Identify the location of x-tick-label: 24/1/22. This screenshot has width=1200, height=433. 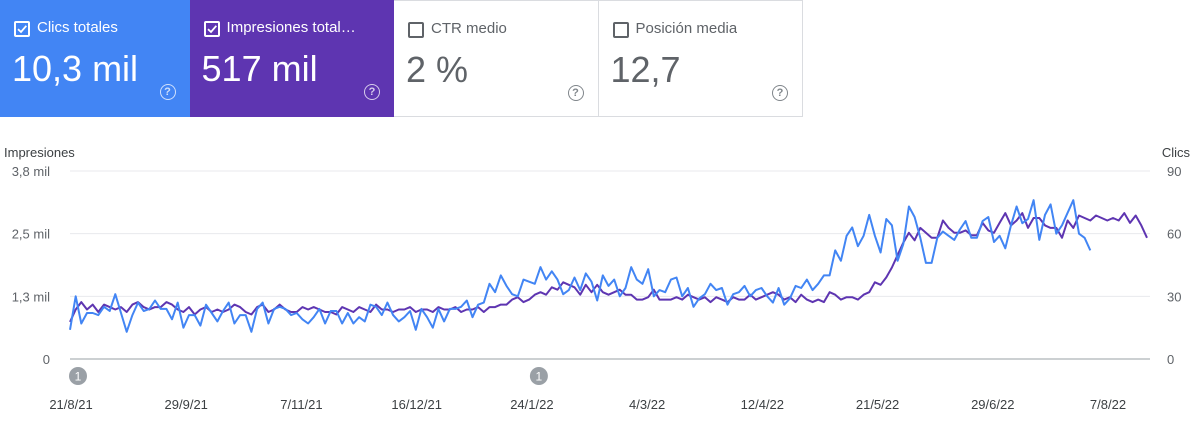
(531, 404).